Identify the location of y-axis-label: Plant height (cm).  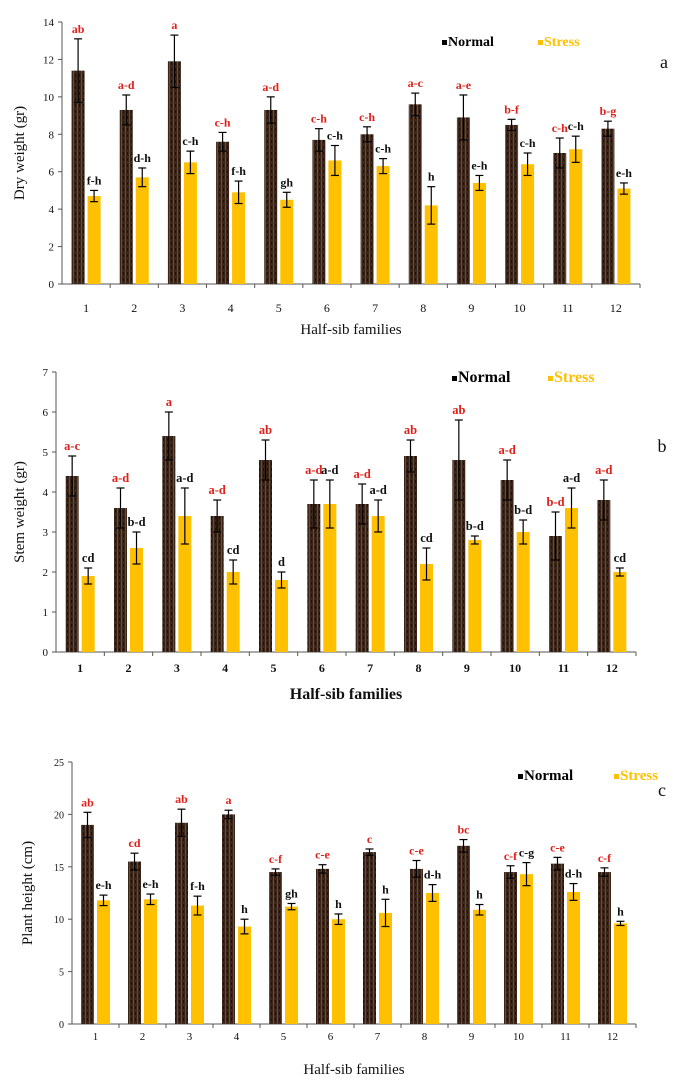
(28, 893).